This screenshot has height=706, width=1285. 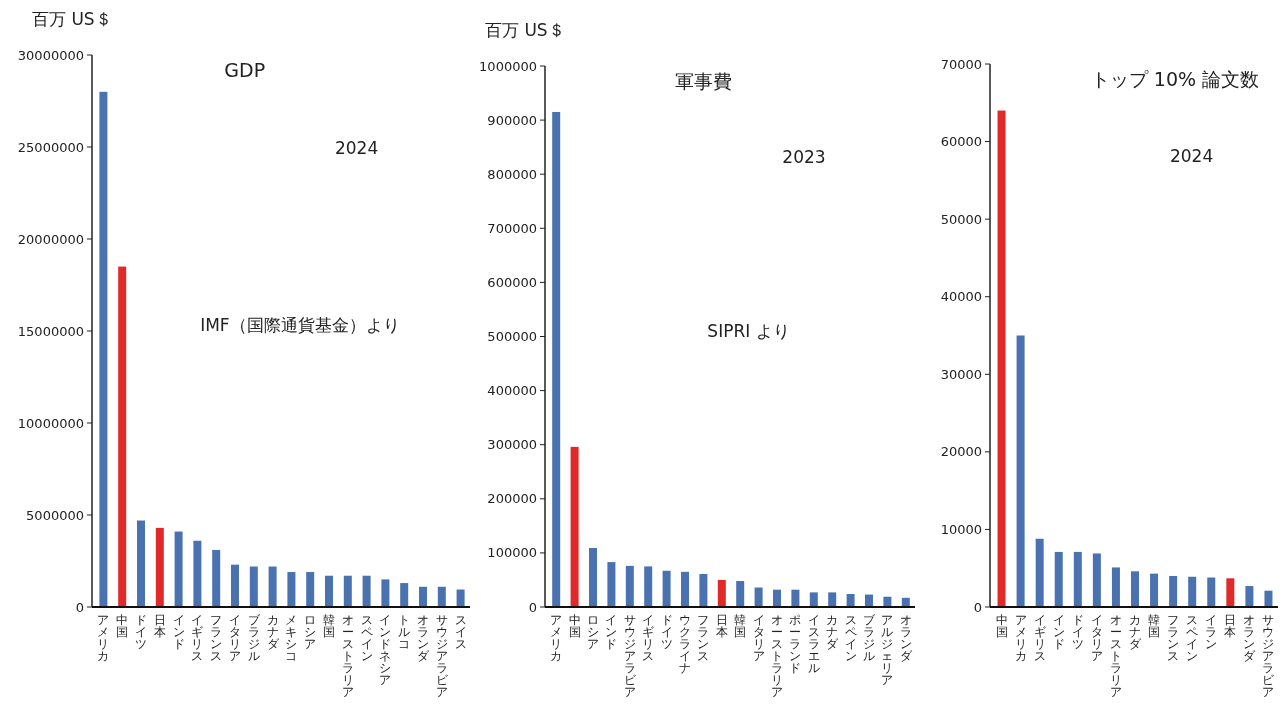 What do you see at coordinates (512, 391) in the screenshot?
I see `y-tick-label: 400000` at bounding box center [512, 391].